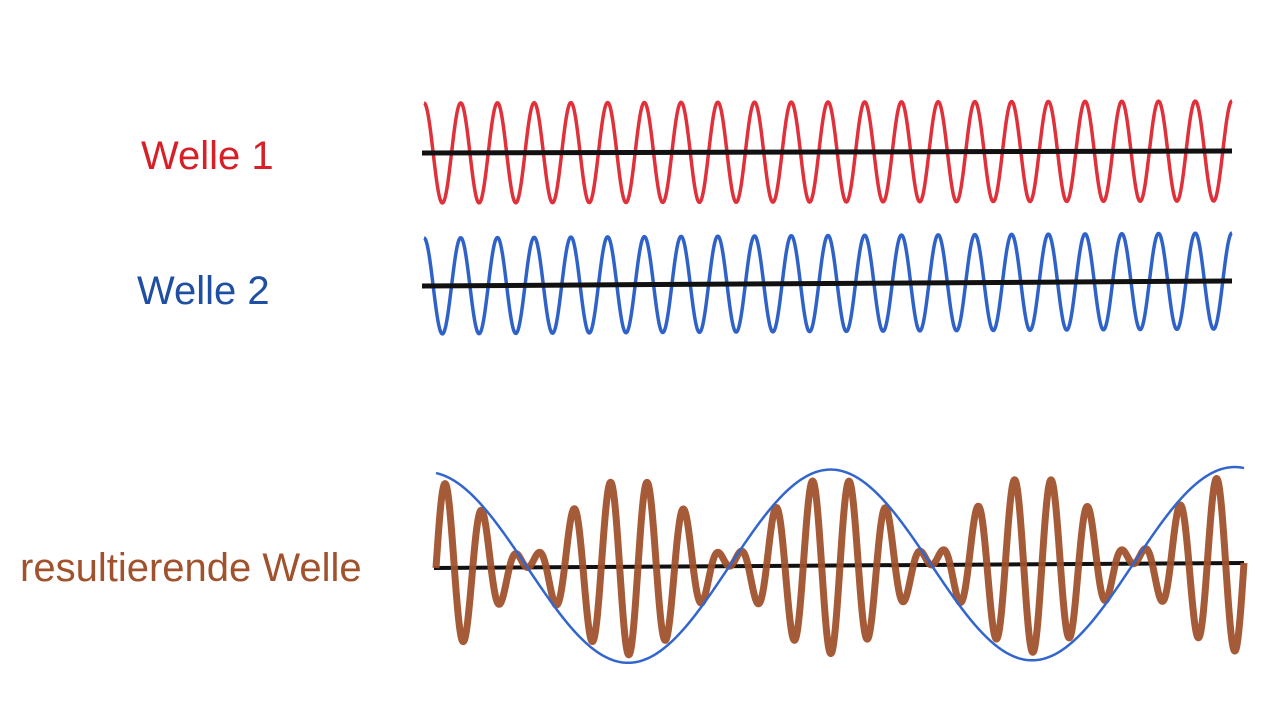 The height and width of the screenshot is (720, 1280). I want to click on wave-1-label: Welle 1, so click(207, 156).